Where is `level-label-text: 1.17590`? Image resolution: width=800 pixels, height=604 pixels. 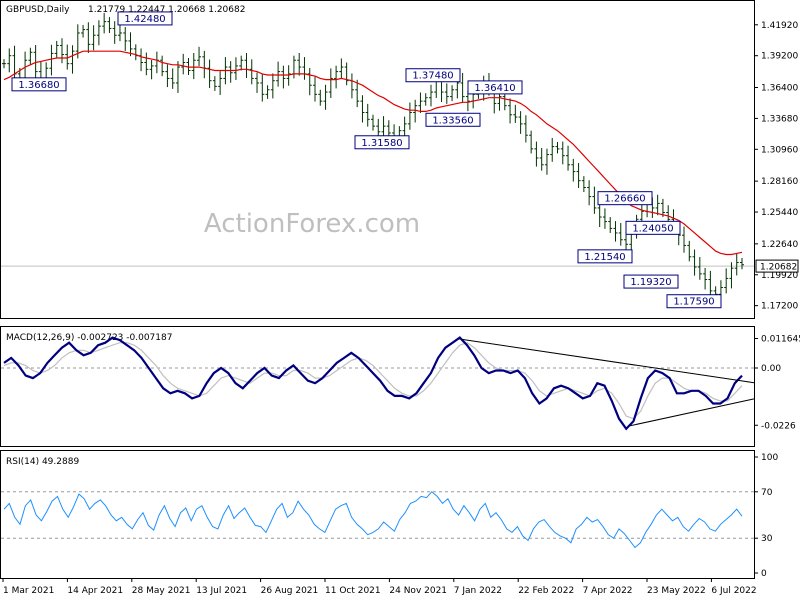 level-label-text: 1.17590 is located at coordinates (693, 302).